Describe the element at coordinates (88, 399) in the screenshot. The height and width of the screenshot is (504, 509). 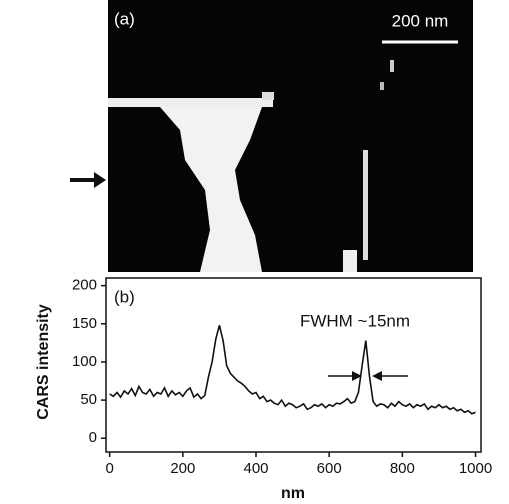
I see `y-tick-label: 50` at that location.